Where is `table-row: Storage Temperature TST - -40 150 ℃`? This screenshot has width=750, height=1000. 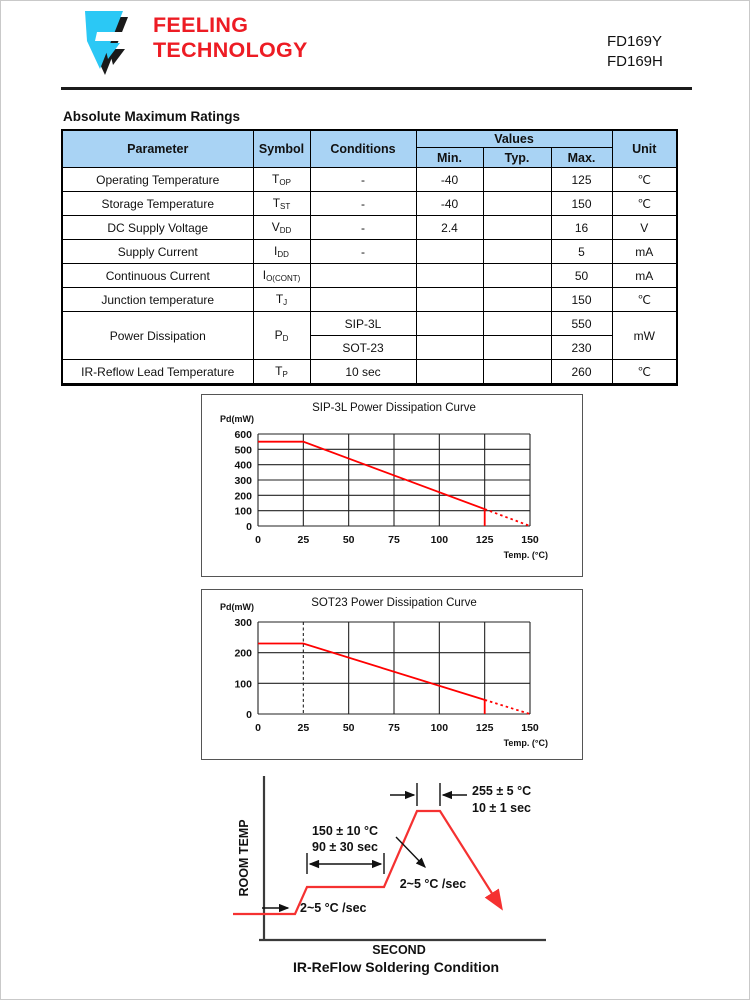 table-row: Storage Temperature TST - -40 150 ℃ is located at coordinates (369, 203).